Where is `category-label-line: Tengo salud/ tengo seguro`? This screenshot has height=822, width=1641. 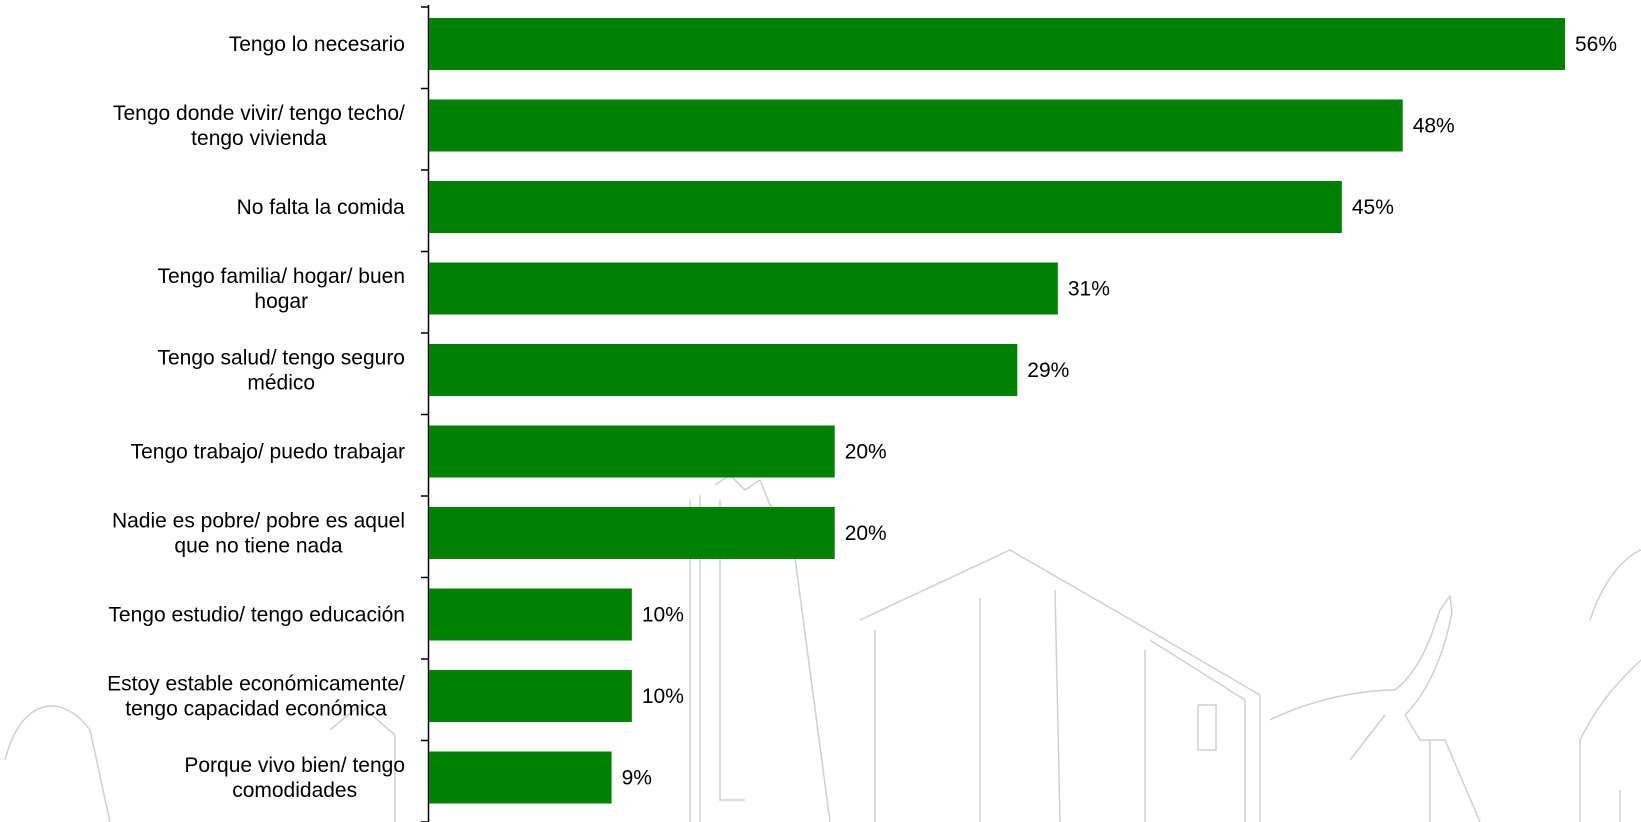
category-label-line: Tengo salud/ tengo seguro is located at coordinates (281, 358).